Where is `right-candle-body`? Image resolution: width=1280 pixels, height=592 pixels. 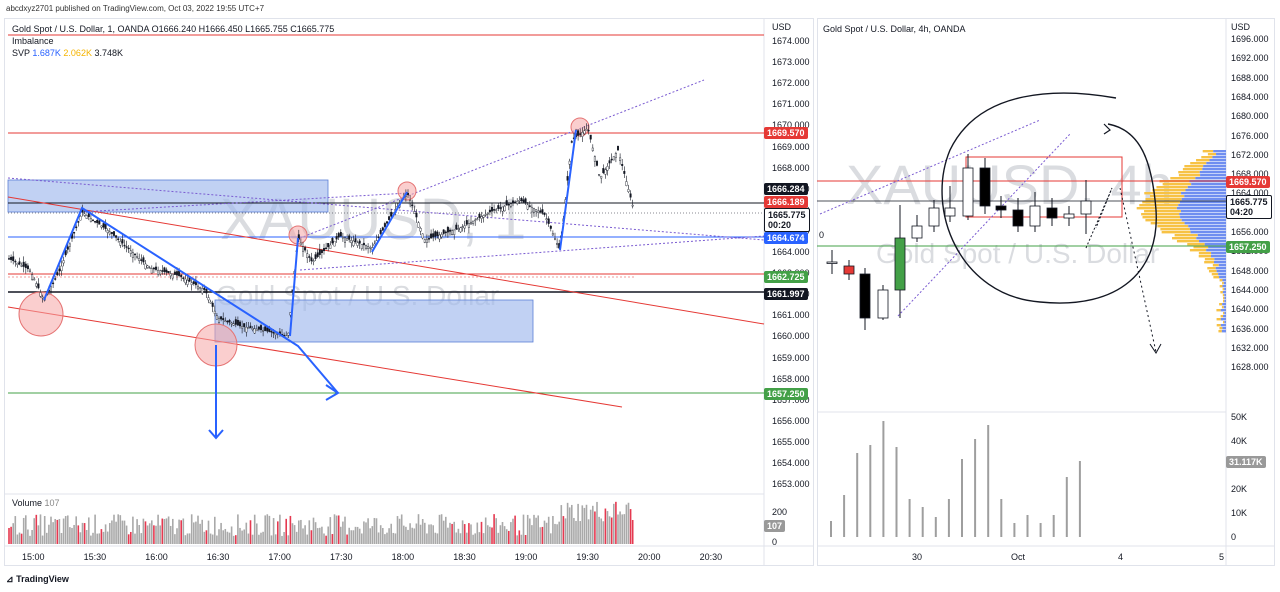 right-candle-body is located at coordinates (1052, 213).